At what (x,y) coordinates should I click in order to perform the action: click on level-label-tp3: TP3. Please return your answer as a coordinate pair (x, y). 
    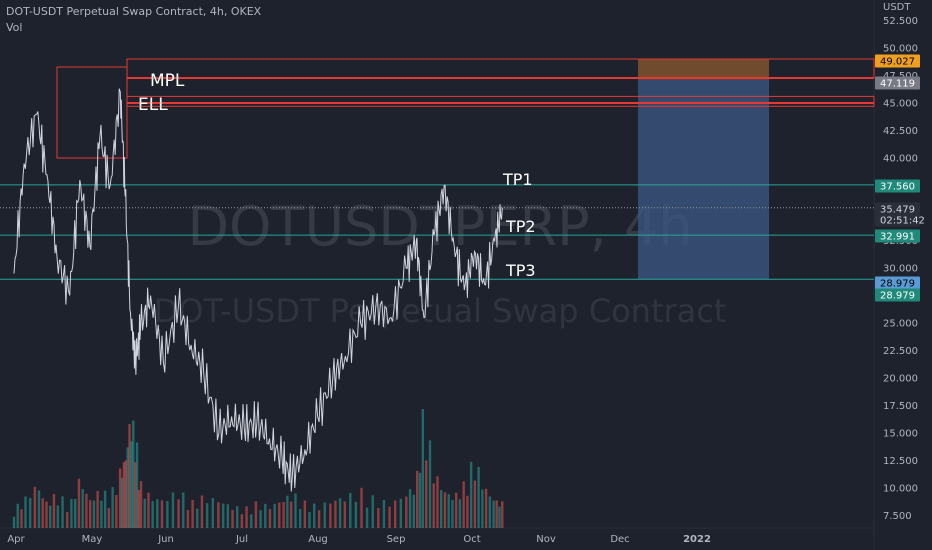
    Looking at the image, I should click on (520, 270).